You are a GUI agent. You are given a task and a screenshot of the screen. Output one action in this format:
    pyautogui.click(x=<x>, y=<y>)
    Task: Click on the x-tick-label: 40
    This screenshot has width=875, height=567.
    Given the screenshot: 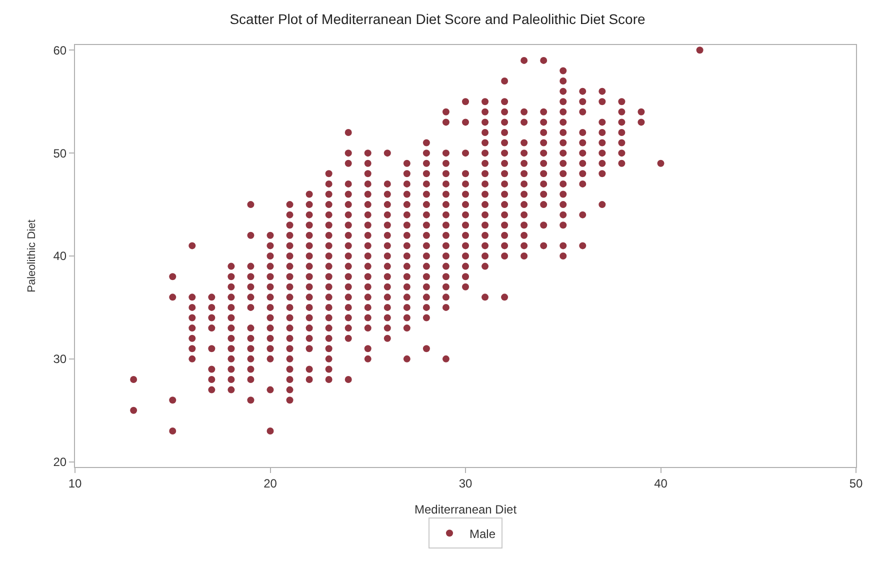 What is the action you would take?
    pyautogui.click(x=661, y=483)
    